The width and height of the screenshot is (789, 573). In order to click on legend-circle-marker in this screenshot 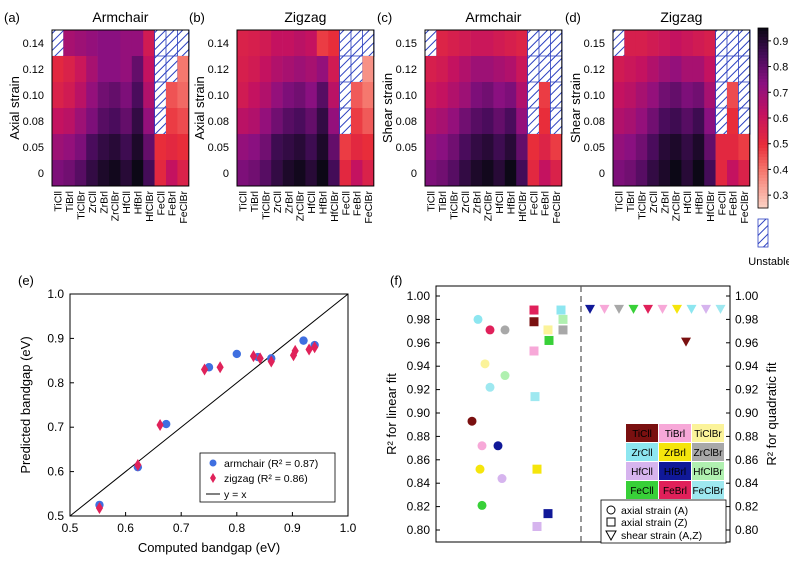, I will do `click(611, 510)`.